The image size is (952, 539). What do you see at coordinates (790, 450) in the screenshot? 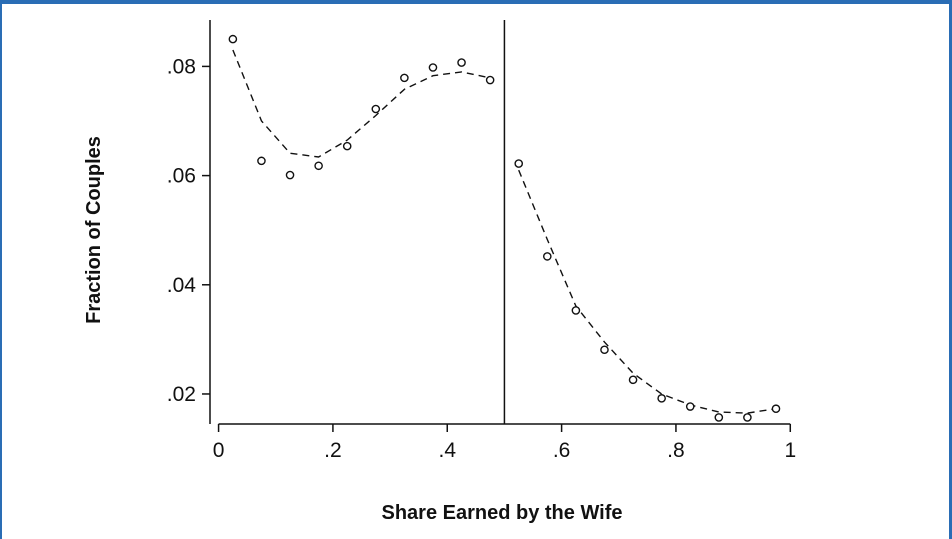
I see `x-tick-label: 1` at bounding box center [790, 450].